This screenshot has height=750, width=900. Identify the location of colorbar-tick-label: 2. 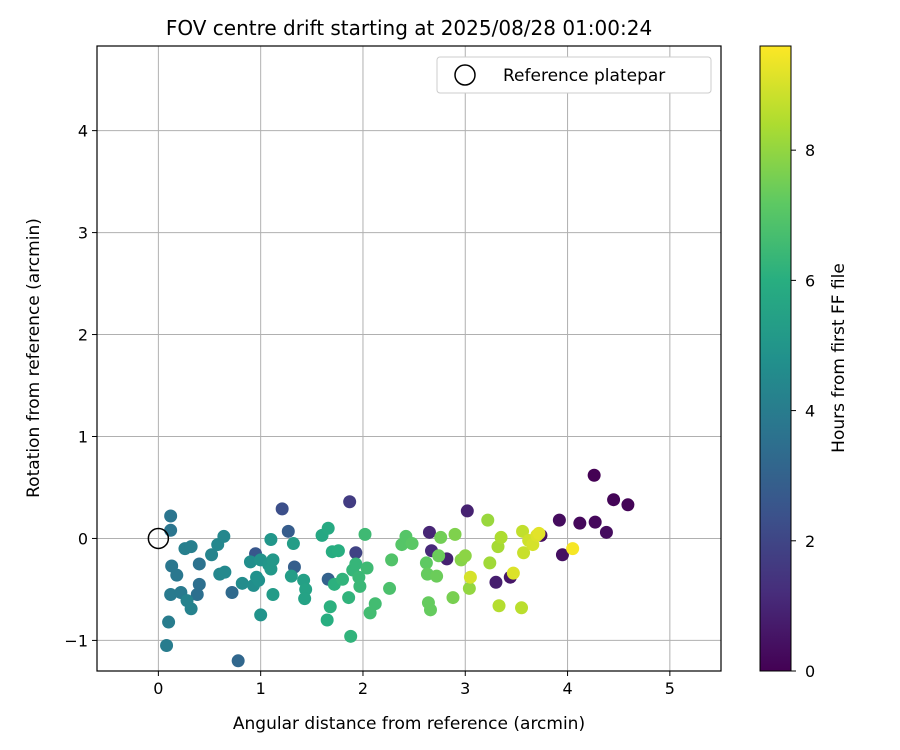
(810, 541).